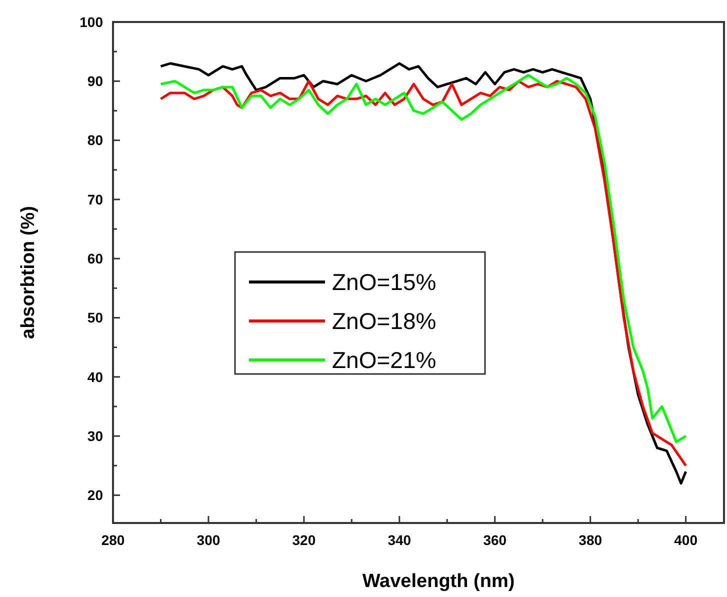 Image resolution: width=727 pixels, height=597 pixels. Describe the element at coordinates (95, 199) in the screenshot. I see `y-tick-label: 70` at that location.